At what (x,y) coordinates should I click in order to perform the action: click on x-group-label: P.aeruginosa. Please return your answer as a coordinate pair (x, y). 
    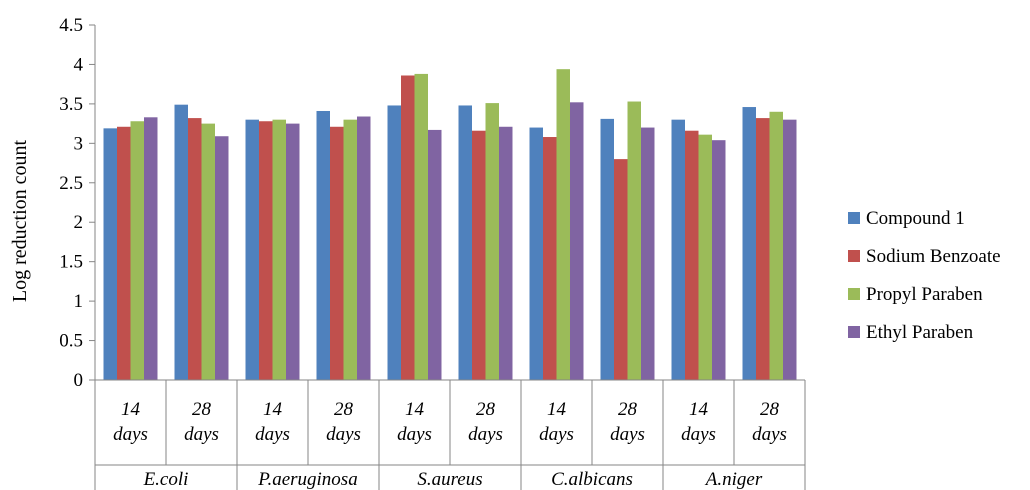
    Looking at the image, I should click on (307, 479).